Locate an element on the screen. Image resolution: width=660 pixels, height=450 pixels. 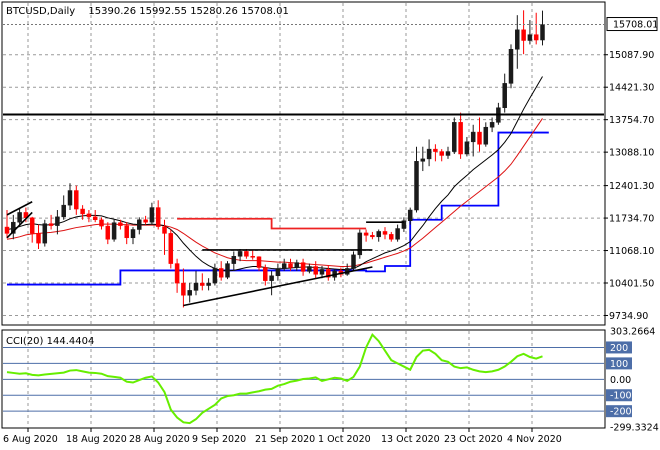
time-tick-label: 18 Aug 2020 is located at coordinates (96, 439).